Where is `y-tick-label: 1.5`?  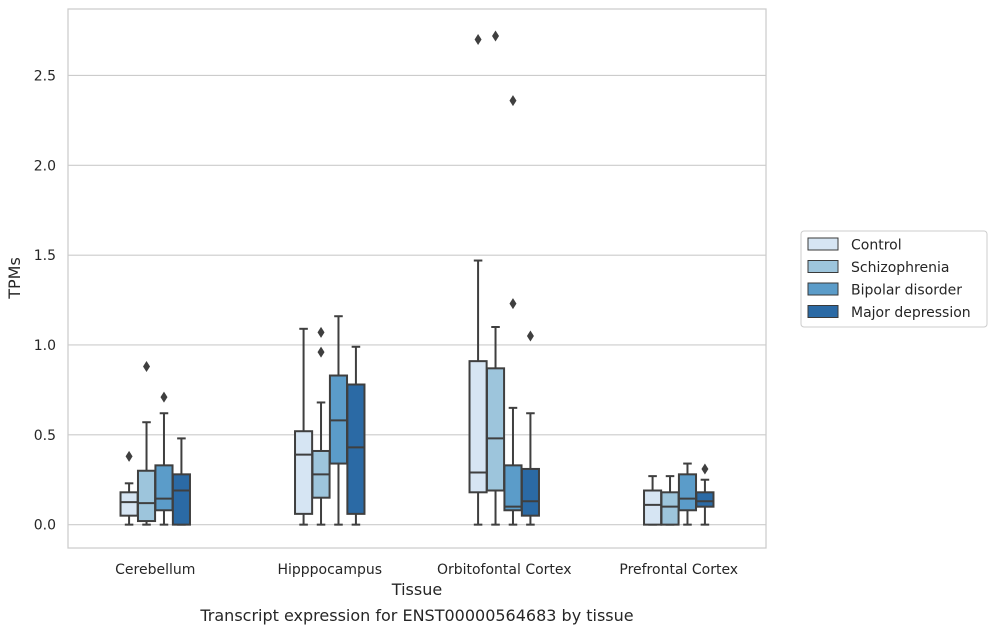 y-tick-label: 1.5 is located at coordinates (45, 256).